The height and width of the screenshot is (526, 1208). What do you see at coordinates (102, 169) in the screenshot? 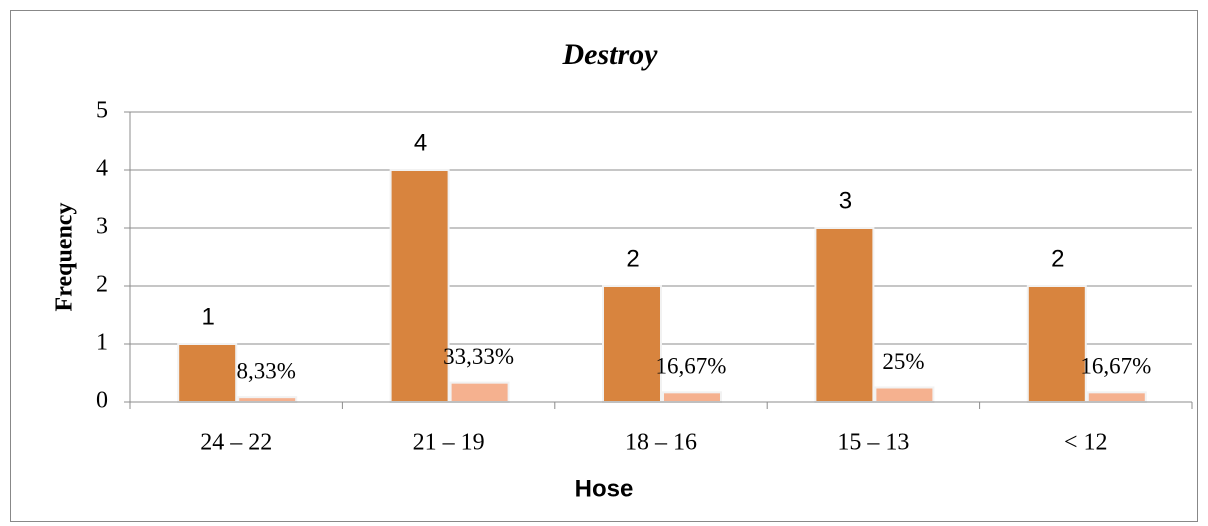
I see `y-tick-label: 4` at bounding box center [102, 169].